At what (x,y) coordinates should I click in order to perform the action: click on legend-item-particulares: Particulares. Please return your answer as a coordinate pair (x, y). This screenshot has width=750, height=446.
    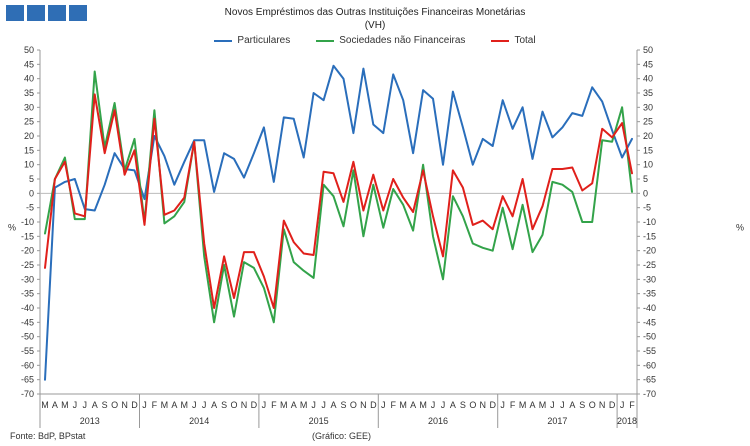
    Looking at the image, I should click on (252, 40).